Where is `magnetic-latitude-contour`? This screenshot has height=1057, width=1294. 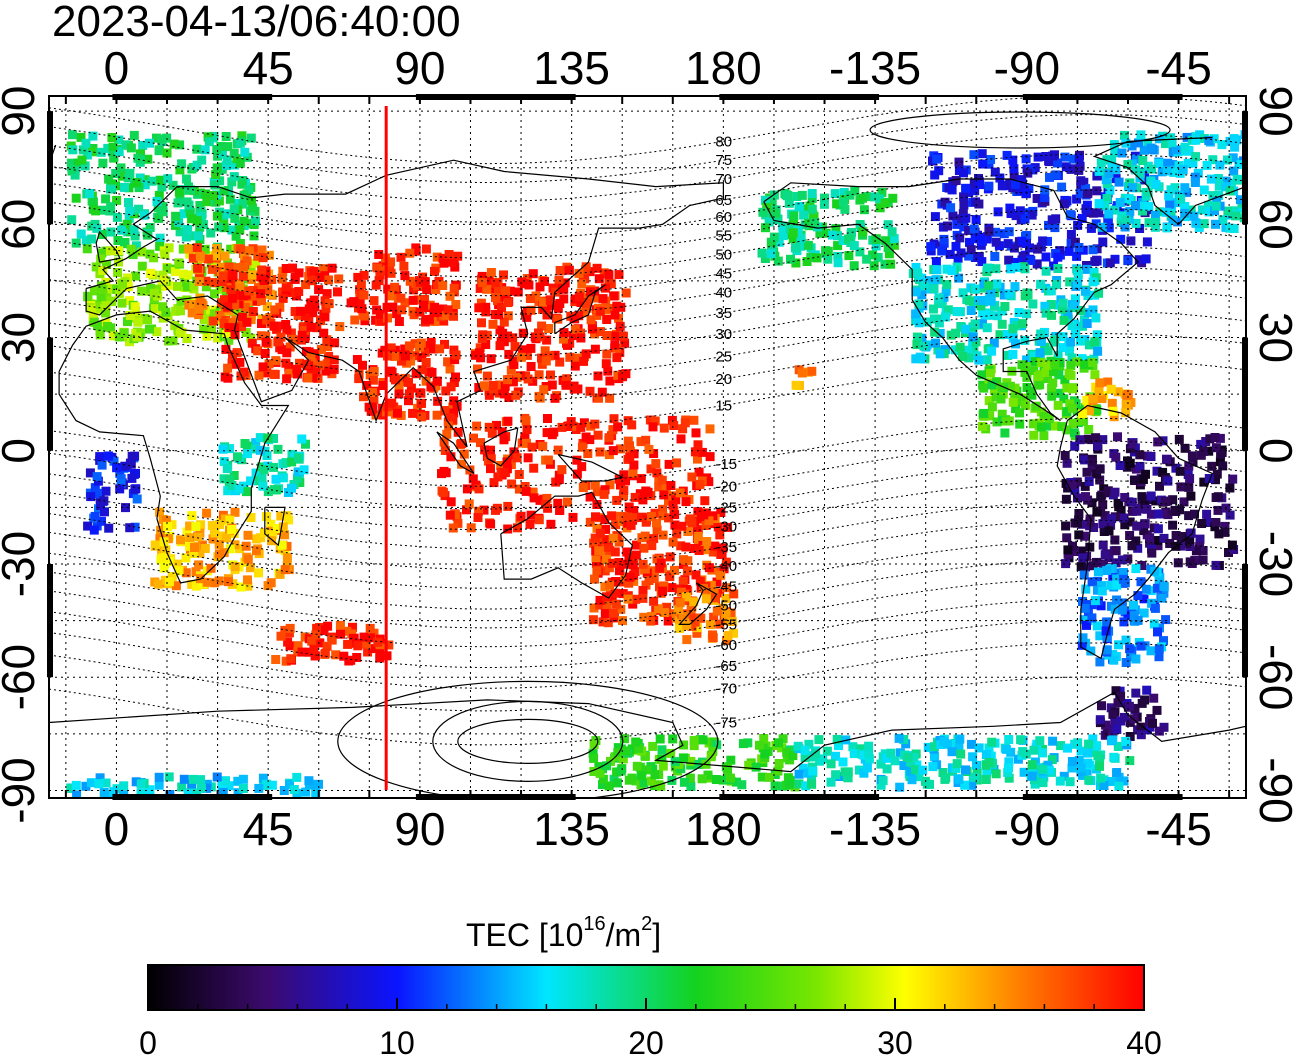
magnetic-latitude-contour is located at coordinates (647, 149).